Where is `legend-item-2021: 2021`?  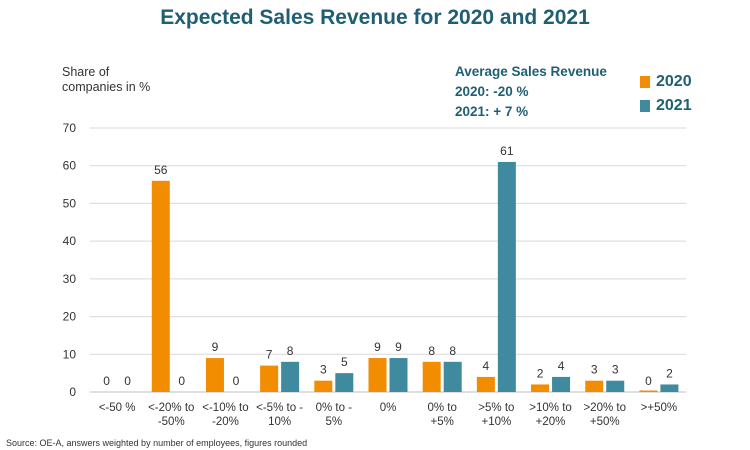
legend-item-2021: 2021 is located at coordinates (666, 106).